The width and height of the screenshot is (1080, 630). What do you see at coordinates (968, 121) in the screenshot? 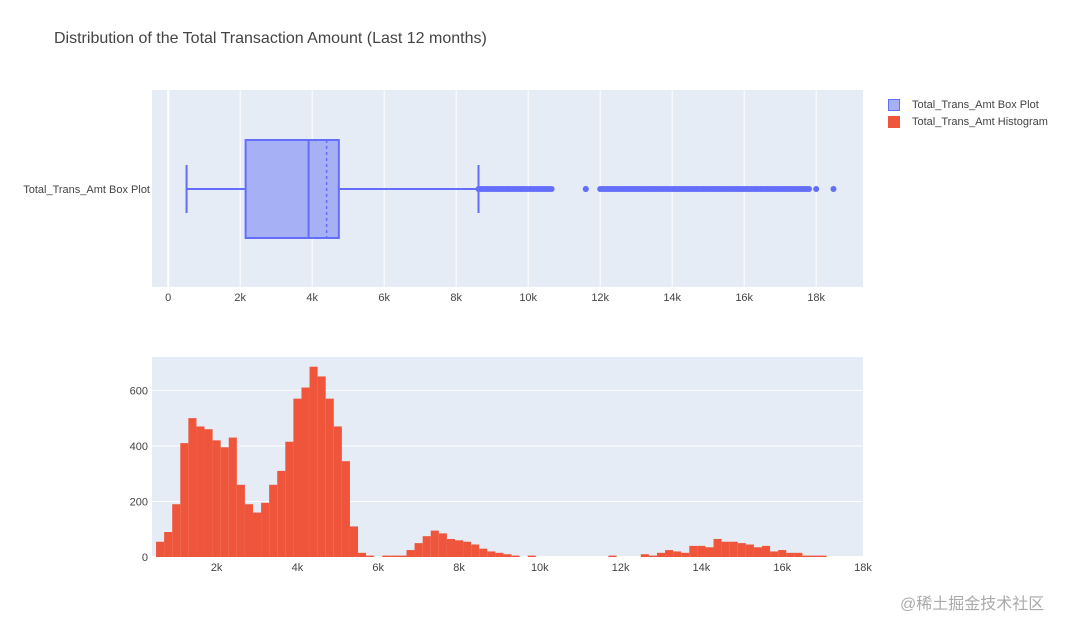
I see `legend-item-histogram: Total_Trans_Amt Histogram` at bounding box center [968, 121].